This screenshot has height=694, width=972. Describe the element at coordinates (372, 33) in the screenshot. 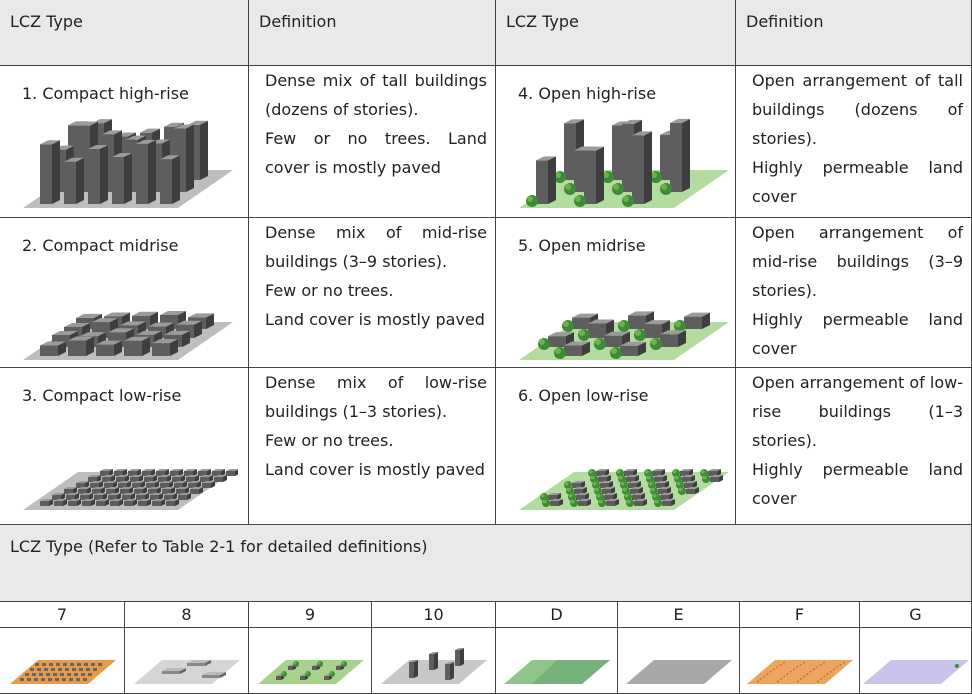

I see `header-cell: Definition` at that location.